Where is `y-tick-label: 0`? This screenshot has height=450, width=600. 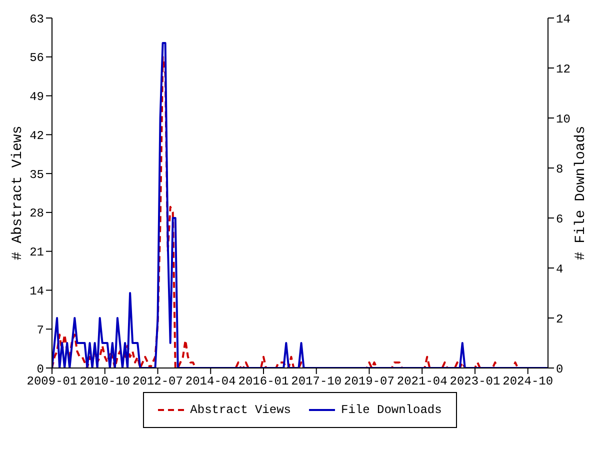 y-tick-label: 0 is located at coordinates (40, 369).